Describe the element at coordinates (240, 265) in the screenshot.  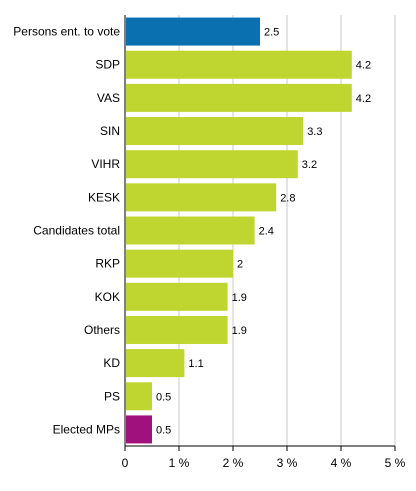
I see `value-label: 2` at that location.